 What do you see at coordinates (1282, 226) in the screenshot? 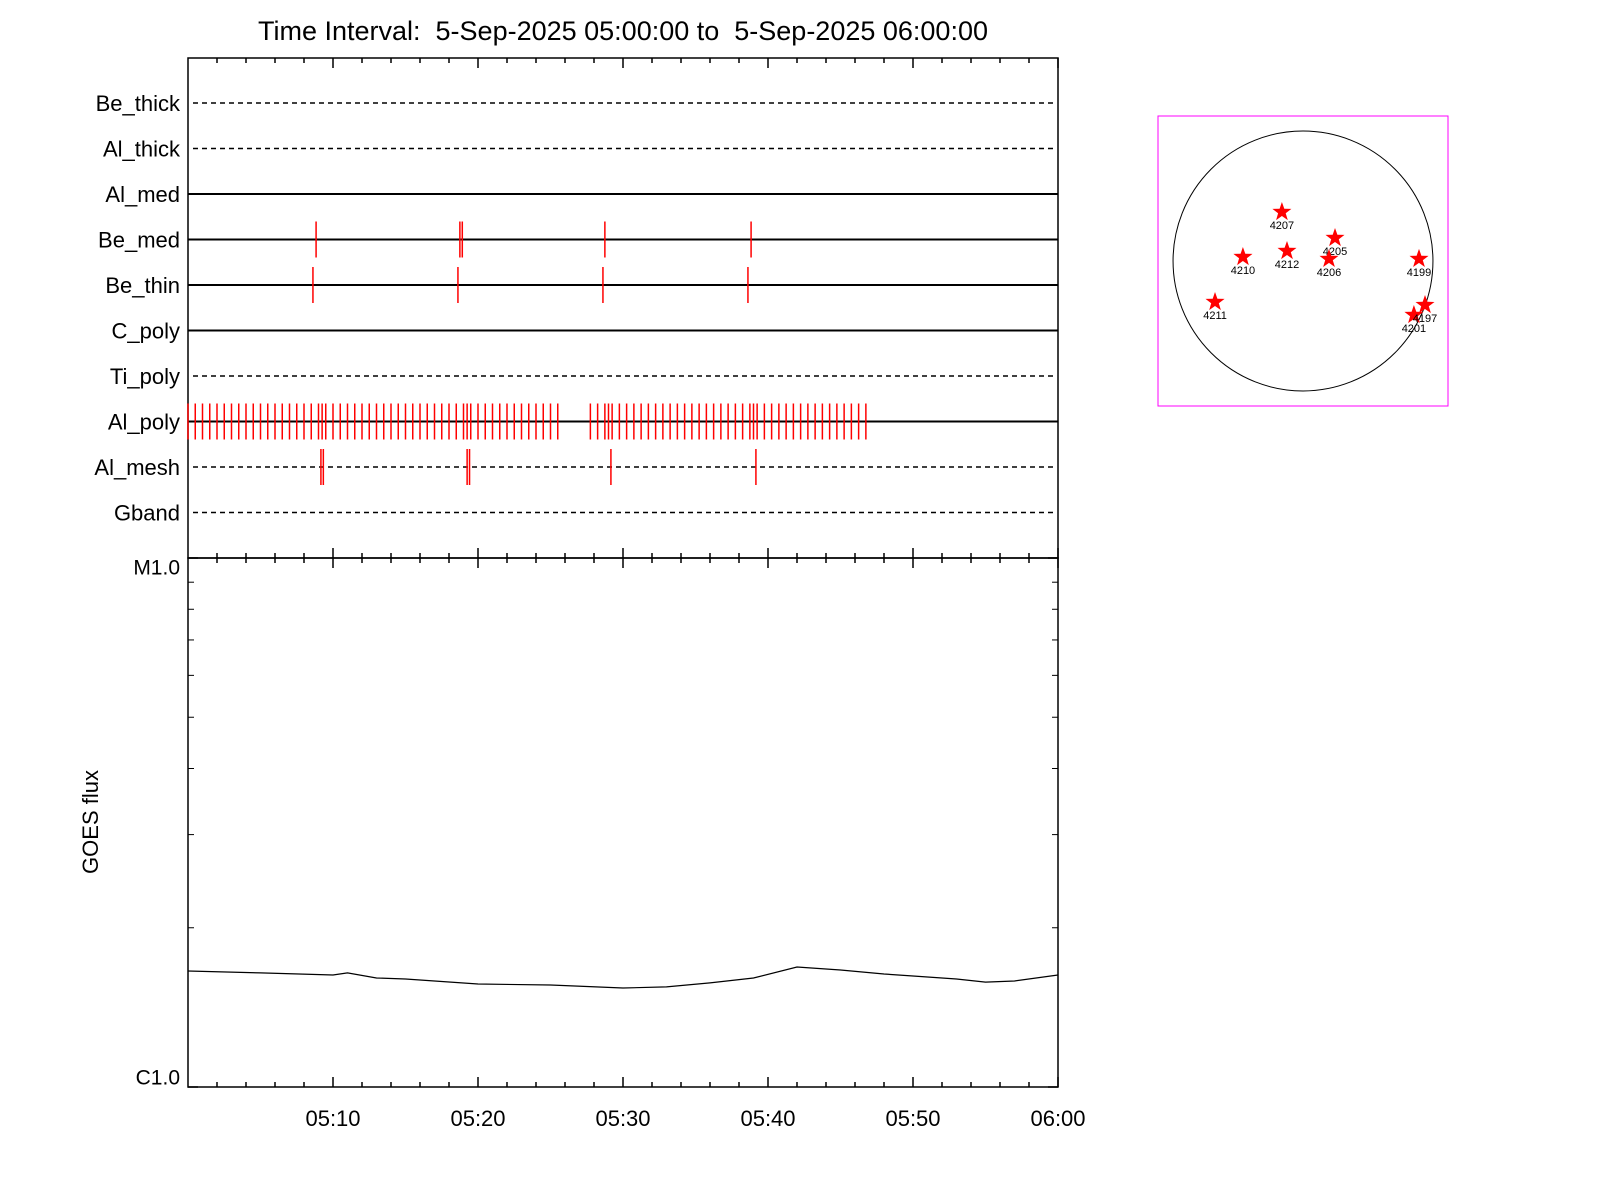
I see `region-label: 4207` at bounding box center [1282, 226].